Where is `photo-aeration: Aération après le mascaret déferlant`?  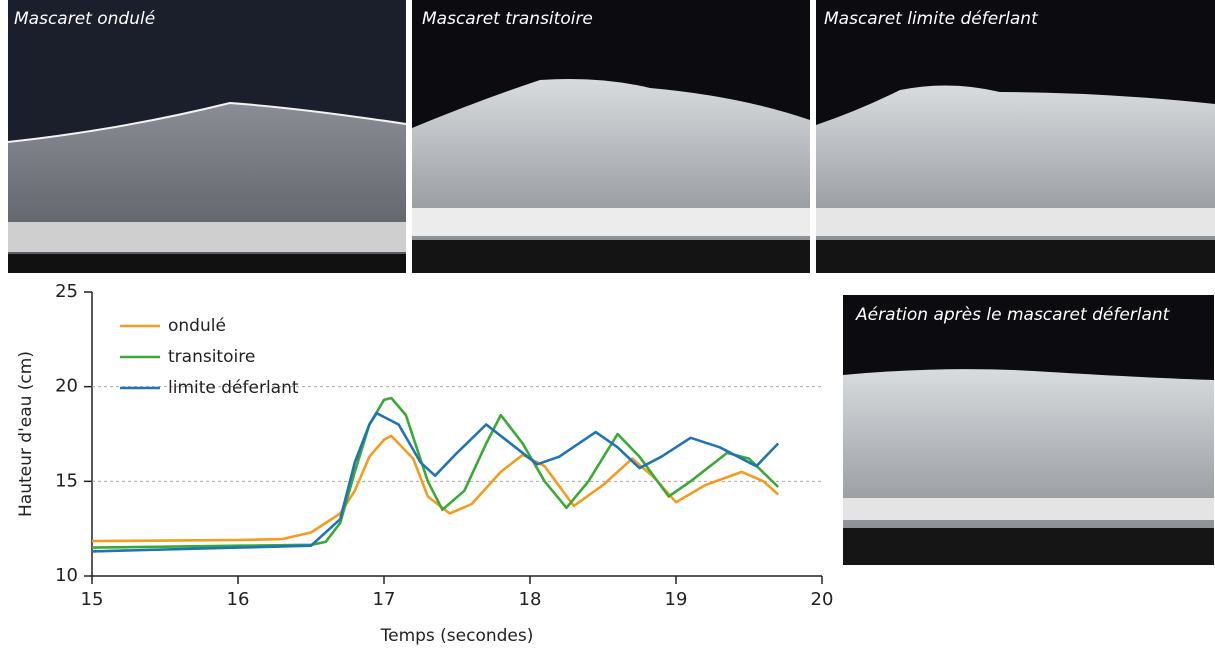
photo-aeration: Aération après le mascaret déferlant is located at coordinates (1028, 430).